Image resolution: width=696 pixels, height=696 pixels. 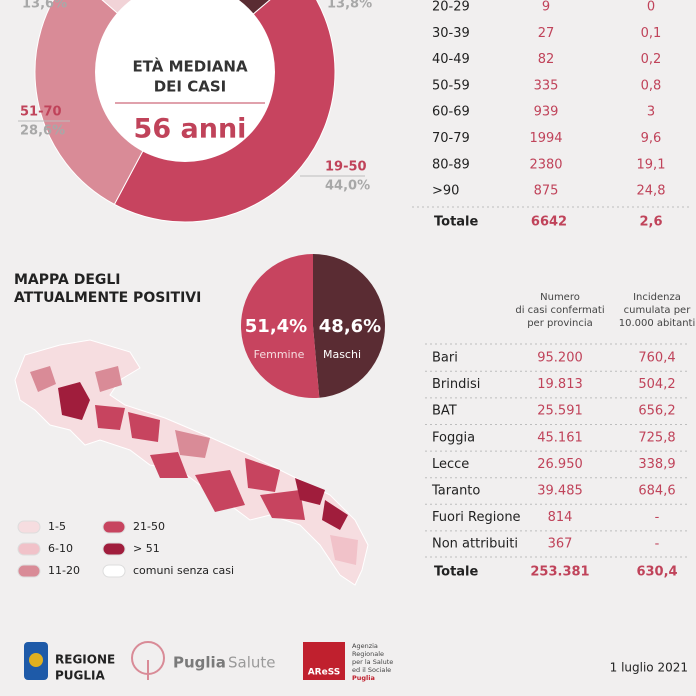 What do you see at coordinates (475, 544) in the screenshot?
I see `province: Non attribuiti` at bounding box center [475, 544].